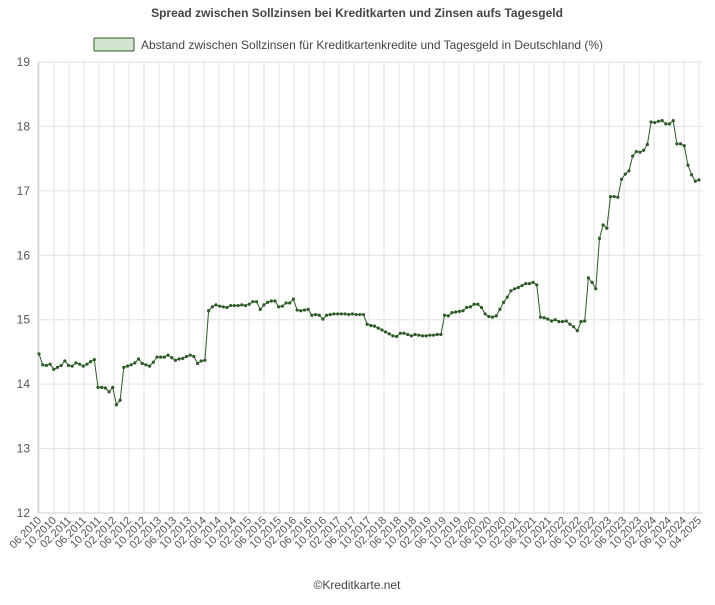  What do you see at coordinates (114, 44) in the screenshot?
I see `legend-swatch` at bounding box center [114, 44].